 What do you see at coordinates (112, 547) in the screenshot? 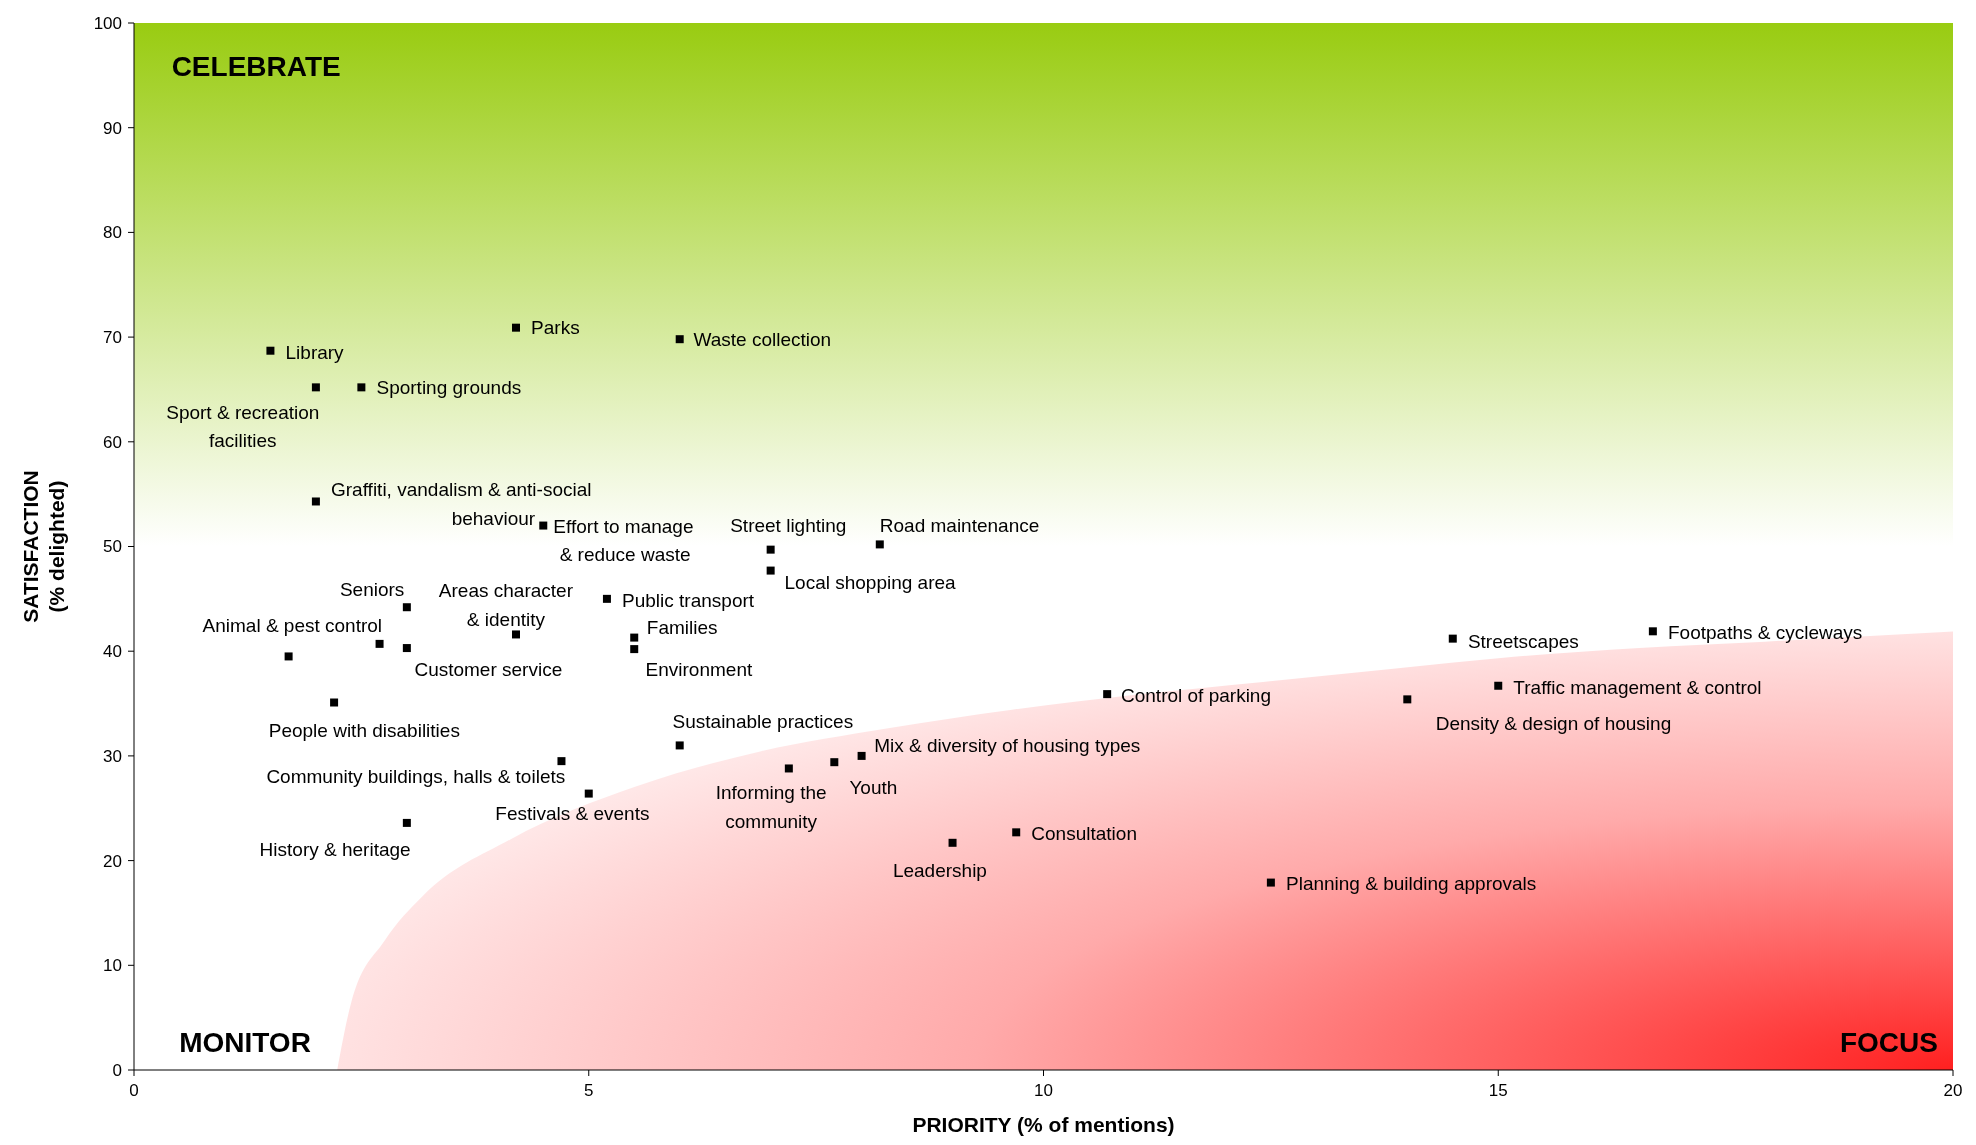
I see `y-tick-label: 50` at bounding box center [112, 547].